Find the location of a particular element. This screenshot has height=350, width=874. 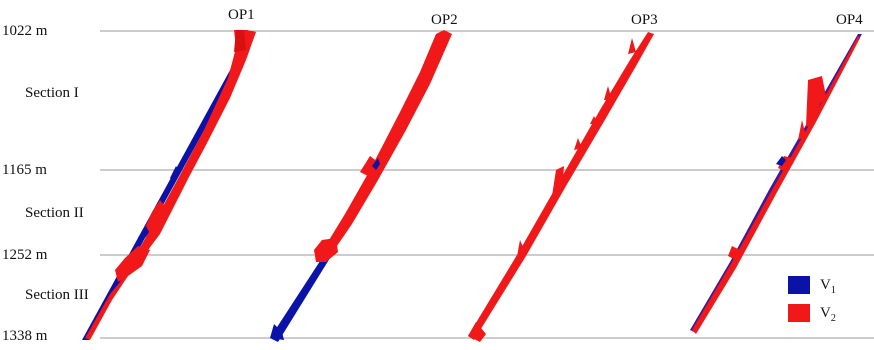

column-label-op1: OP1 is located at coordinates (241, 15).